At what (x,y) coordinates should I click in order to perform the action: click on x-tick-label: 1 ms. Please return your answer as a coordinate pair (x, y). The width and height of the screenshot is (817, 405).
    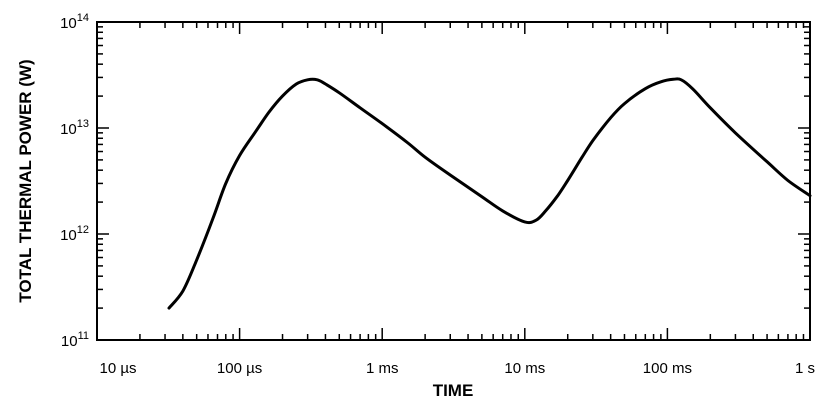
    Looking at the image, I should click on (382, 368).